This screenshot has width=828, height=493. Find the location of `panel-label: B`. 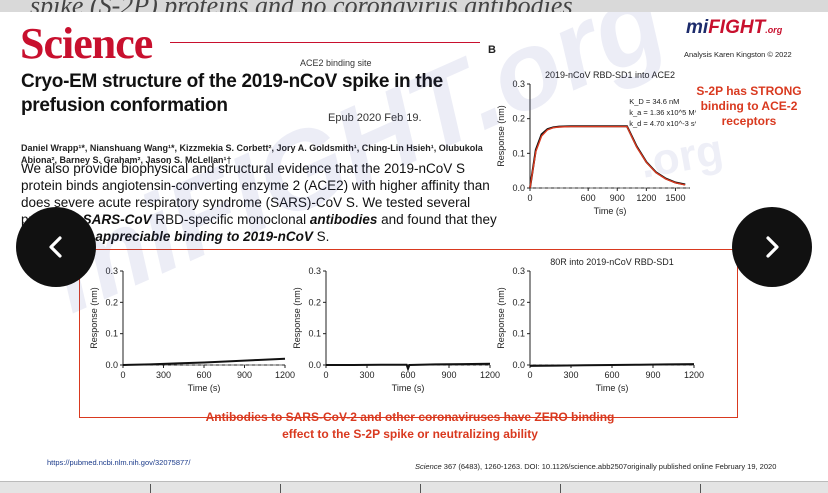

panel-label: B is located at coordinates (492, 50).